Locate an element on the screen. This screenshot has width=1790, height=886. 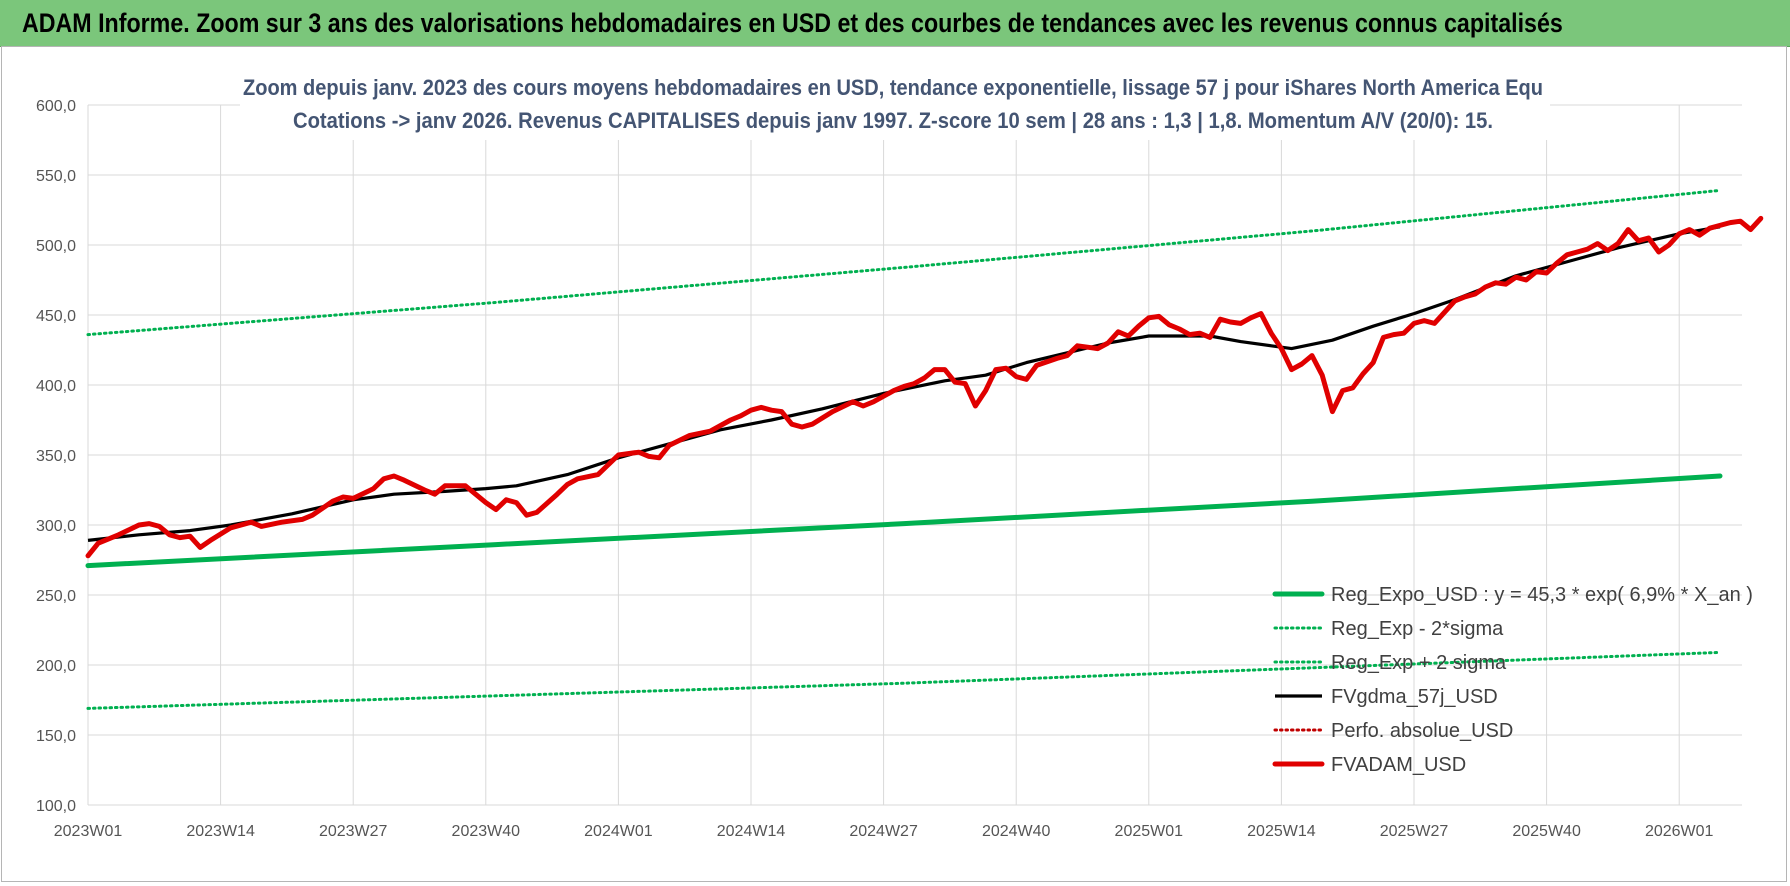
x-tick-label: 2024W40 is located at coordinates (1016, 831).